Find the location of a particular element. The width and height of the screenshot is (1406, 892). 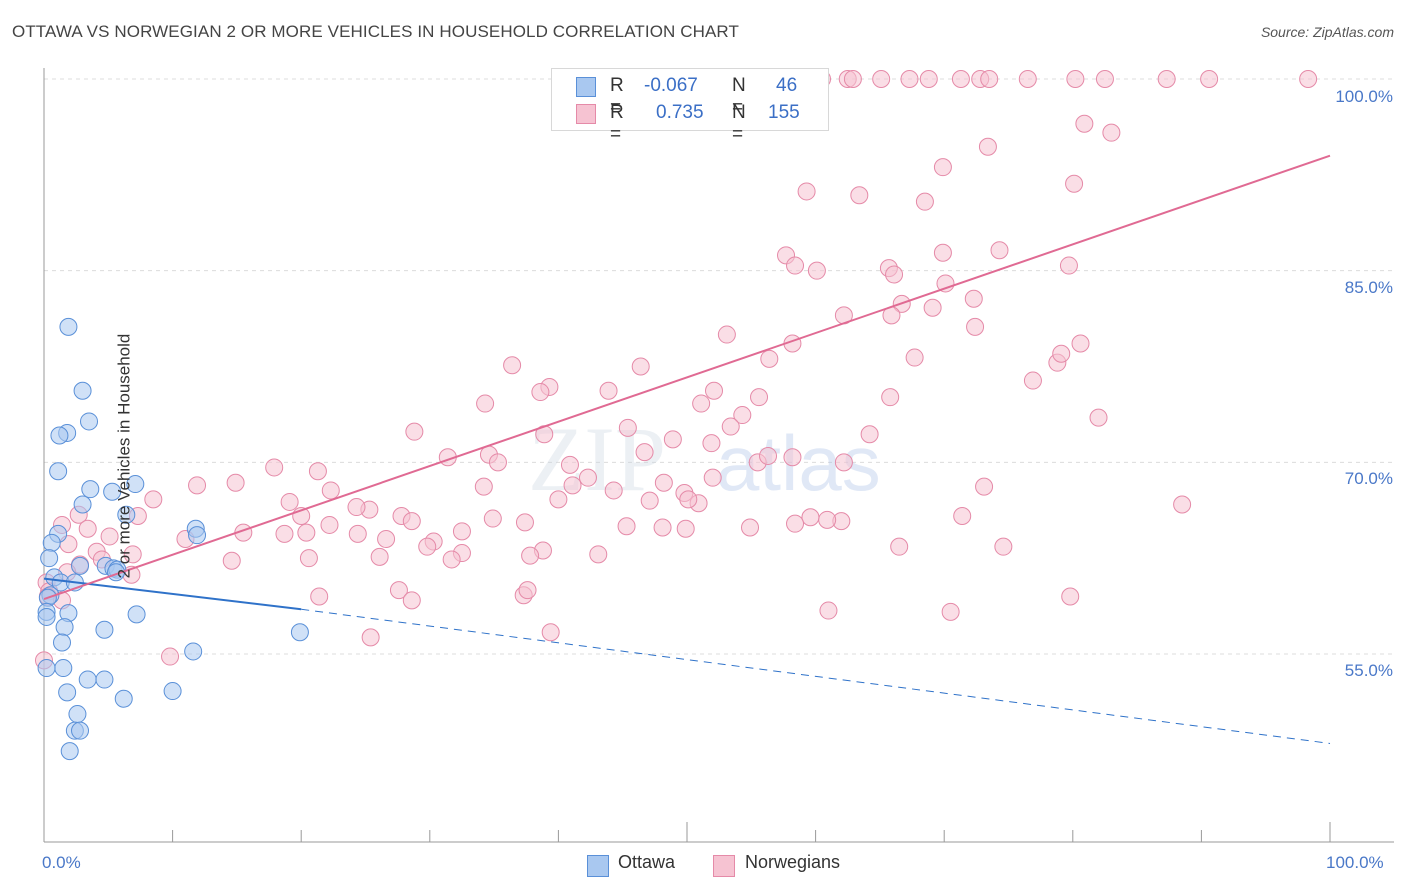

y-tick-label: 85.0% is located at coordinates (1368, 287).